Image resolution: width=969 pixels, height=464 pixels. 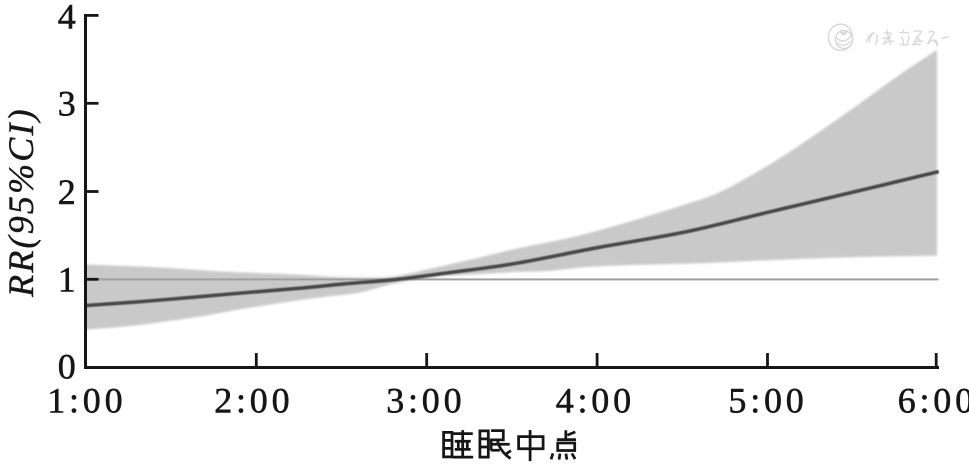 I want to click on svg-text: 0, so click(x=67, y=366).